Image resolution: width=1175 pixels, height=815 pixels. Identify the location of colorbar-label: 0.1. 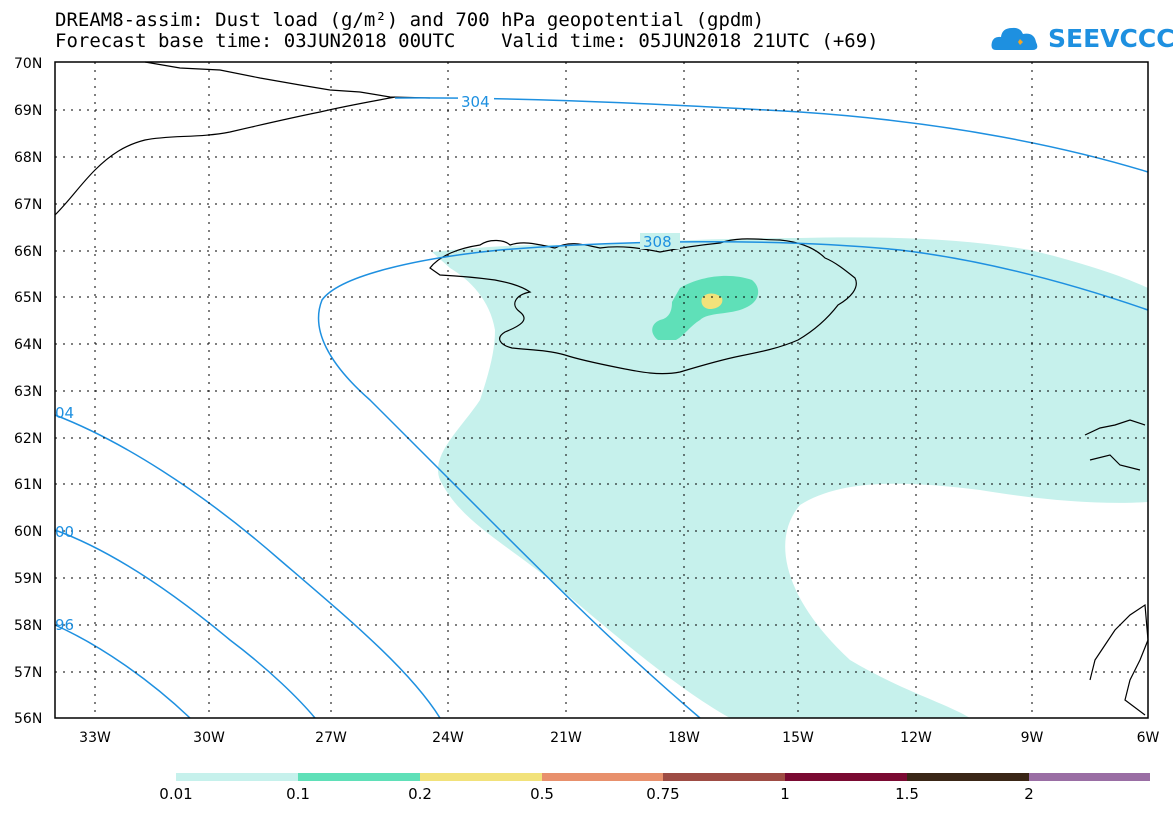
(298, 794).